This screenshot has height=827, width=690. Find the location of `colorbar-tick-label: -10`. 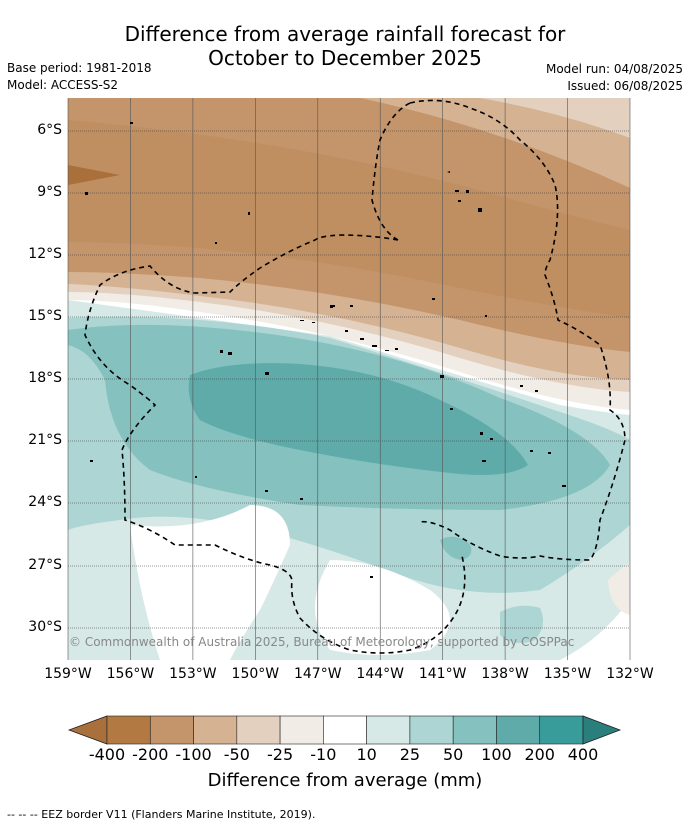

colorbar-tick-label: -10 is located at coordinates (323, 754).